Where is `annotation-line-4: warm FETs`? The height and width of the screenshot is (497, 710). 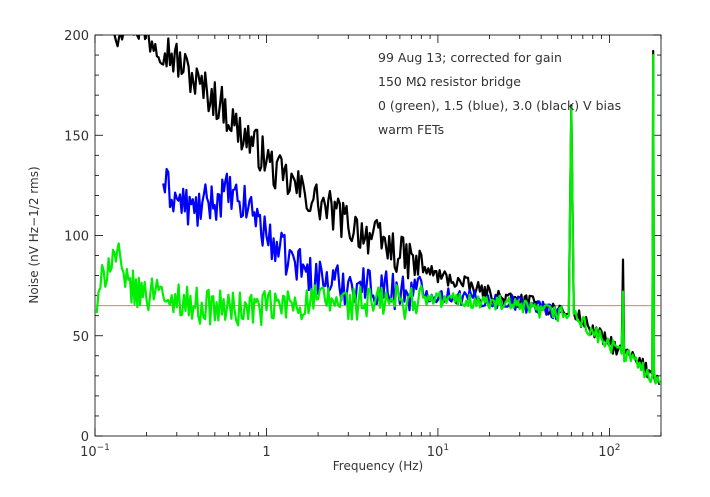 annotation-line-4: warm FETs is located at coordinates (411, 129).